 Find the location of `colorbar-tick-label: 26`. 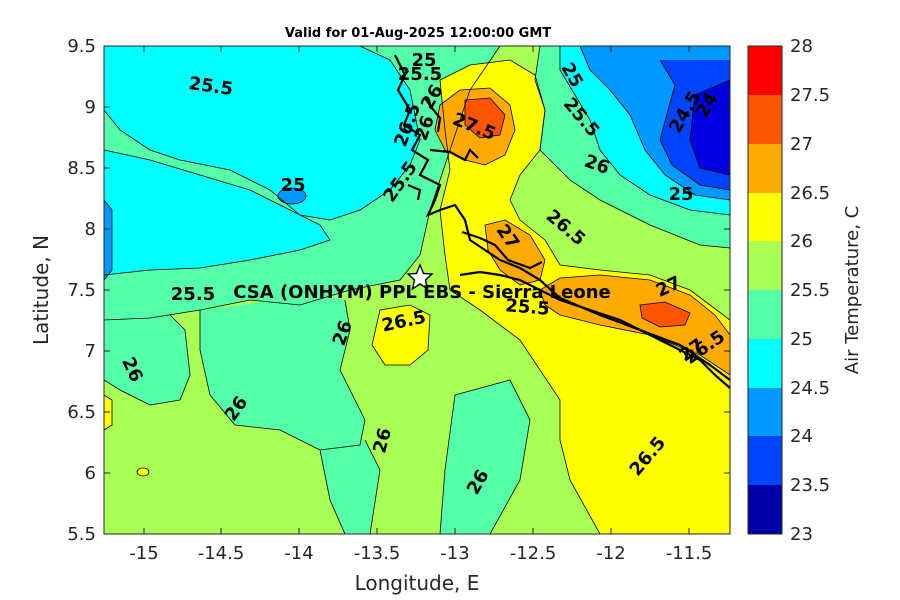

colorbar-tick-label: 26 is located at coordinates (801, 241).